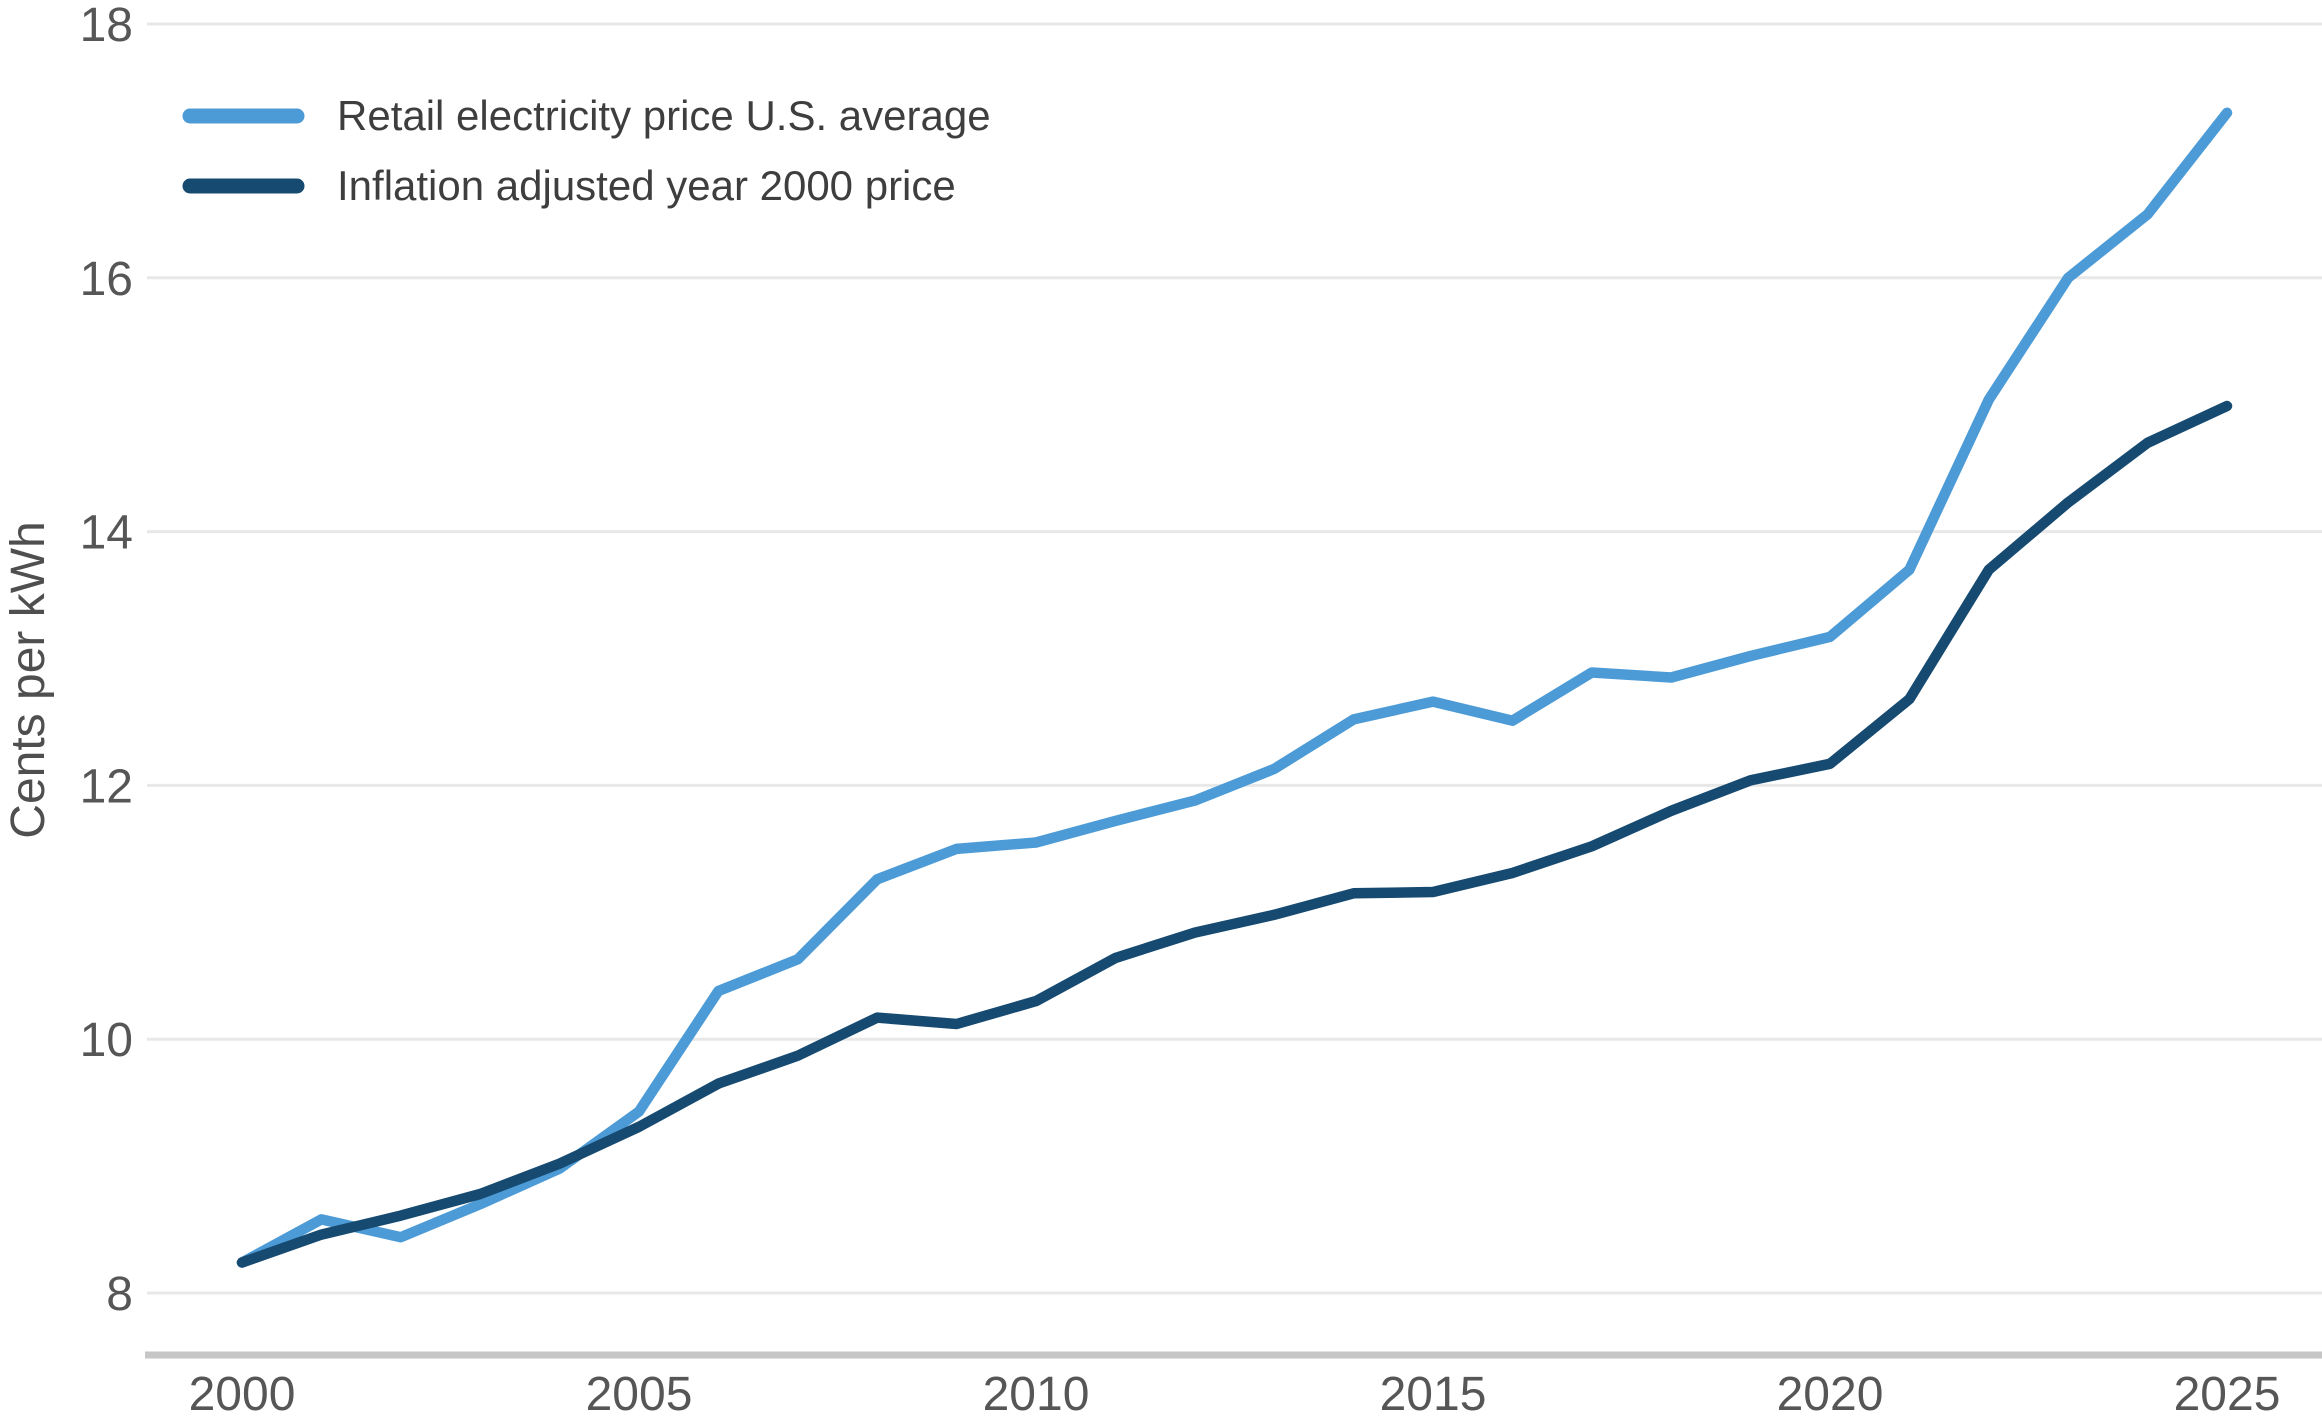 The height and width of the screenshot is (1423, 2322). What do you see at coordinates (106, 26) in the screenshot?
I see `y-tick-label-18: 18` at bounding box center [106, 26].